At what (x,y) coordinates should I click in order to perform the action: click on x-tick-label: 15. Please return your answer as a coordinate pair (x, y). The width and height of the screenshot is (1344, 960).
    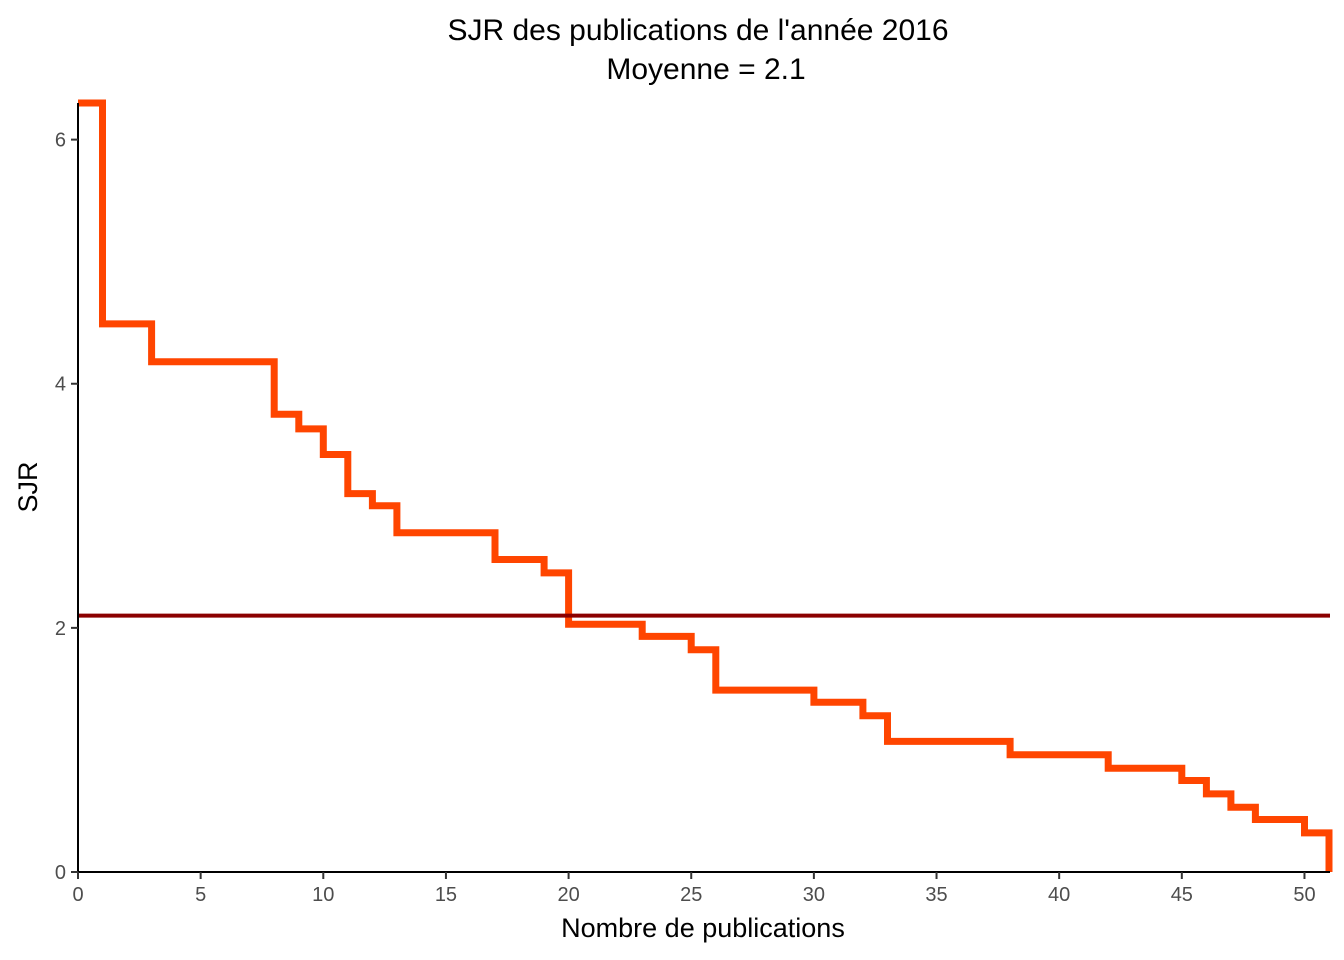
    Looking at the image, I should click on (446, 895).